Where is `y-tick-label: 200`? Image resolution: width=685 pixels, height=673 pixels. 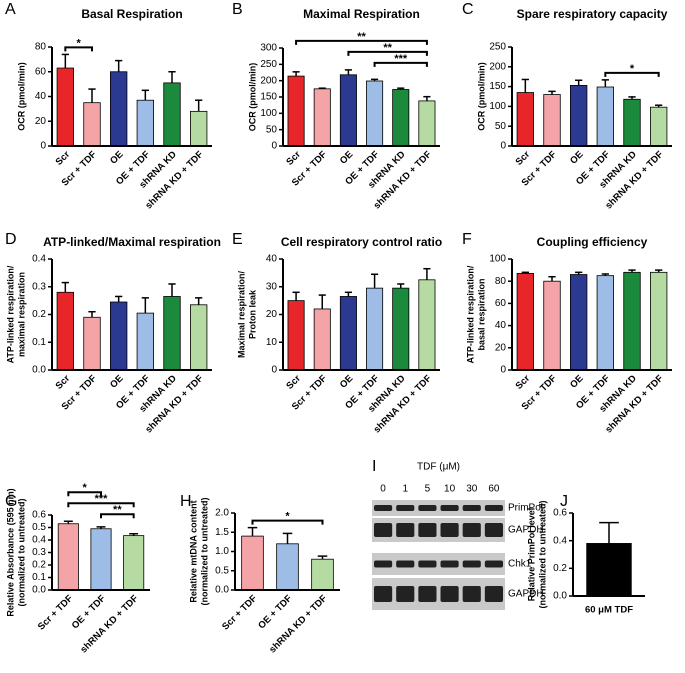 y-tick-label: 200 is located at coordinates (268, 80).